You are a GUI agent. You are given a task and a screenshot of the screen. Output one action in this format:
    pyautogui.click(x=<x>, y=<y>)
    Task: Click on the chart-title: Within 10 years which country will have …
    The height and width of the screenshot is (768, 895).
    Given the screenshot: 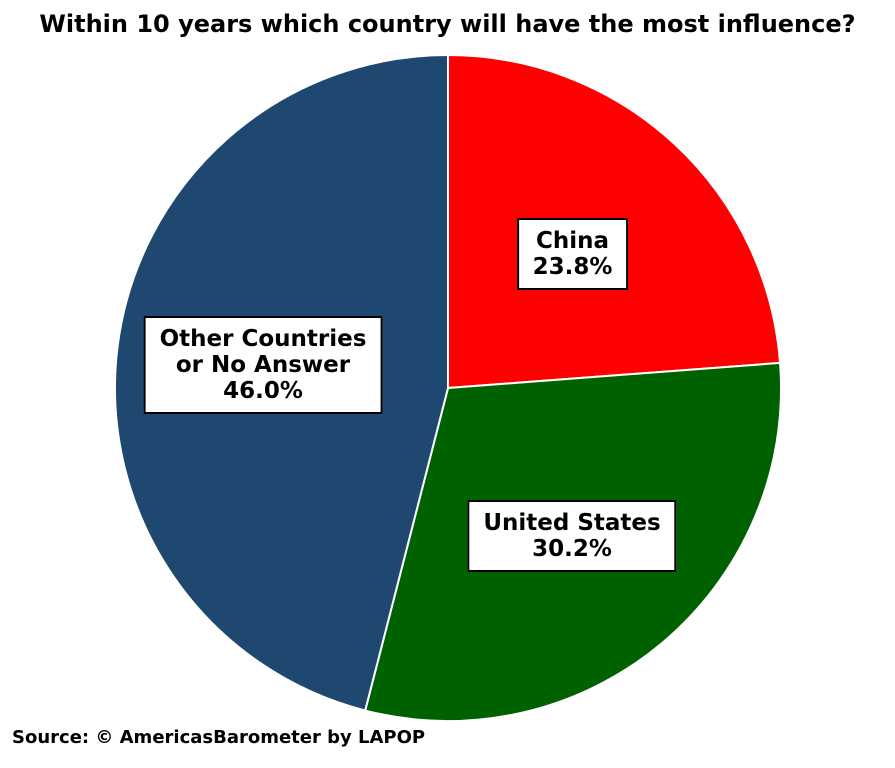 What is the action you would take?
    pyautogui.click(x=447, y=24)
    